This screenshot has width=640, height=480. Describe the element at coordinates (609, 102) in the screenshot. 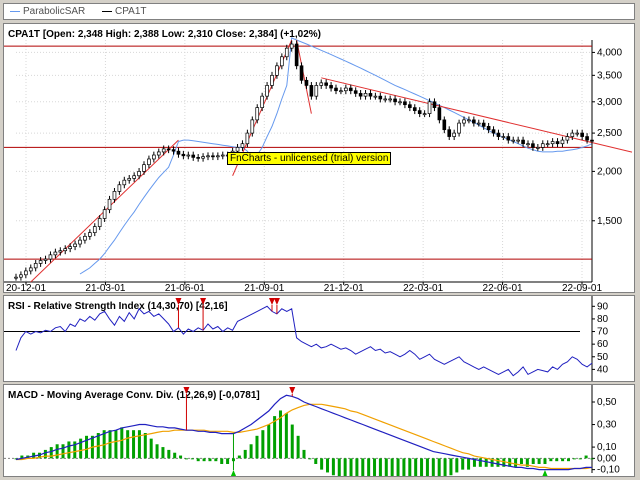

I see `price-y-label-2: 3,000` at that location.